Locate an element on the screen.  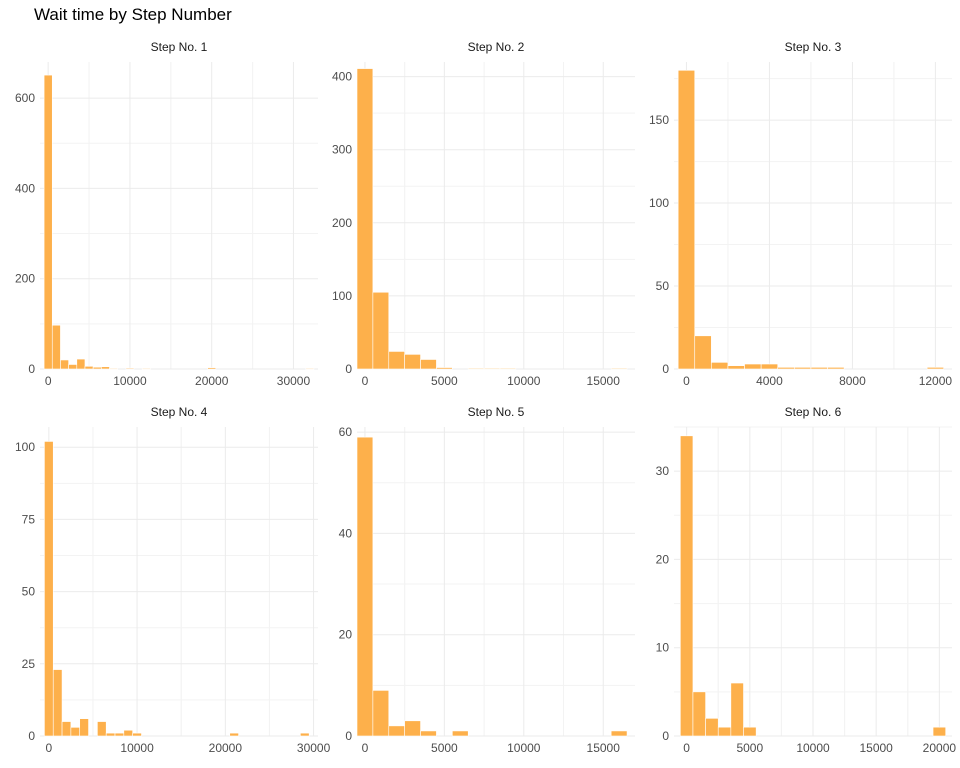
y-tick-label: 600 is located at coordinates (25, 98).